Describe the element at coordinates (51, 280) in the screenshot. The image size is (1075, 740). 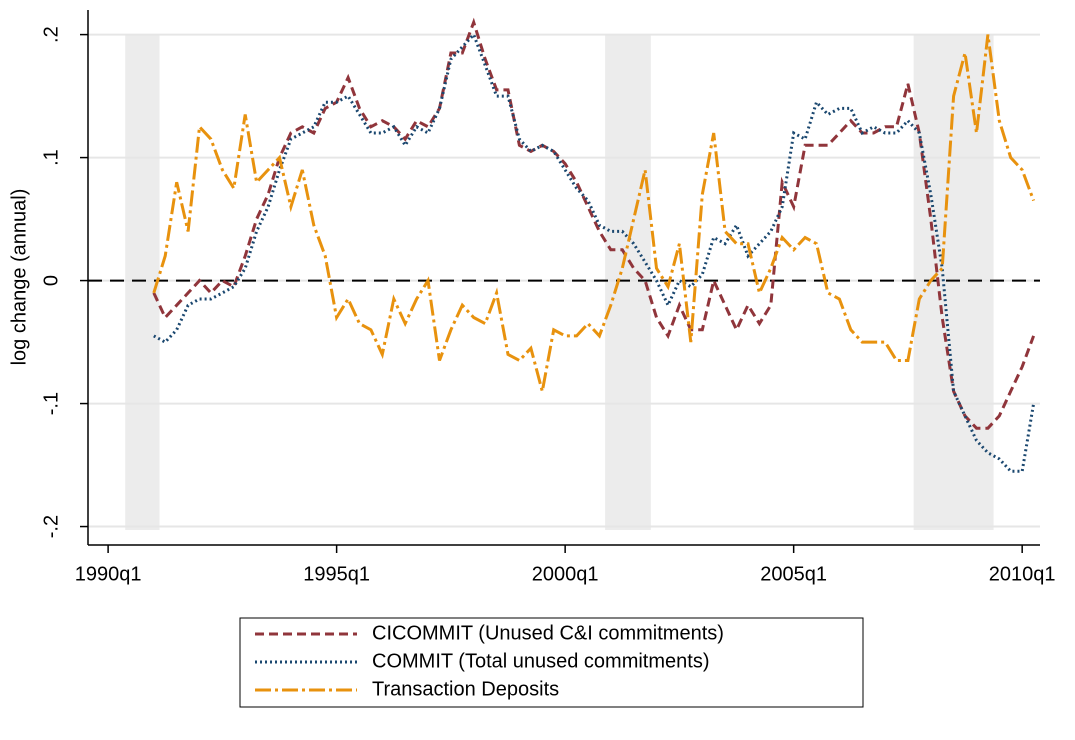
I see `y-tick-label: 0` at that location.